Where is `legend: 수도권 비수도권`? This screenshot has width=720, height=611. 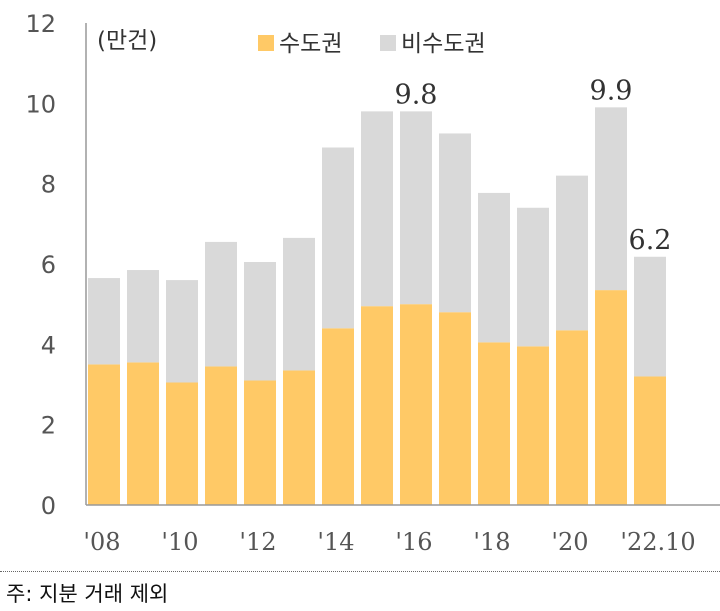 legend: 수도권 비수도권 is located at coordinates (372, 44).